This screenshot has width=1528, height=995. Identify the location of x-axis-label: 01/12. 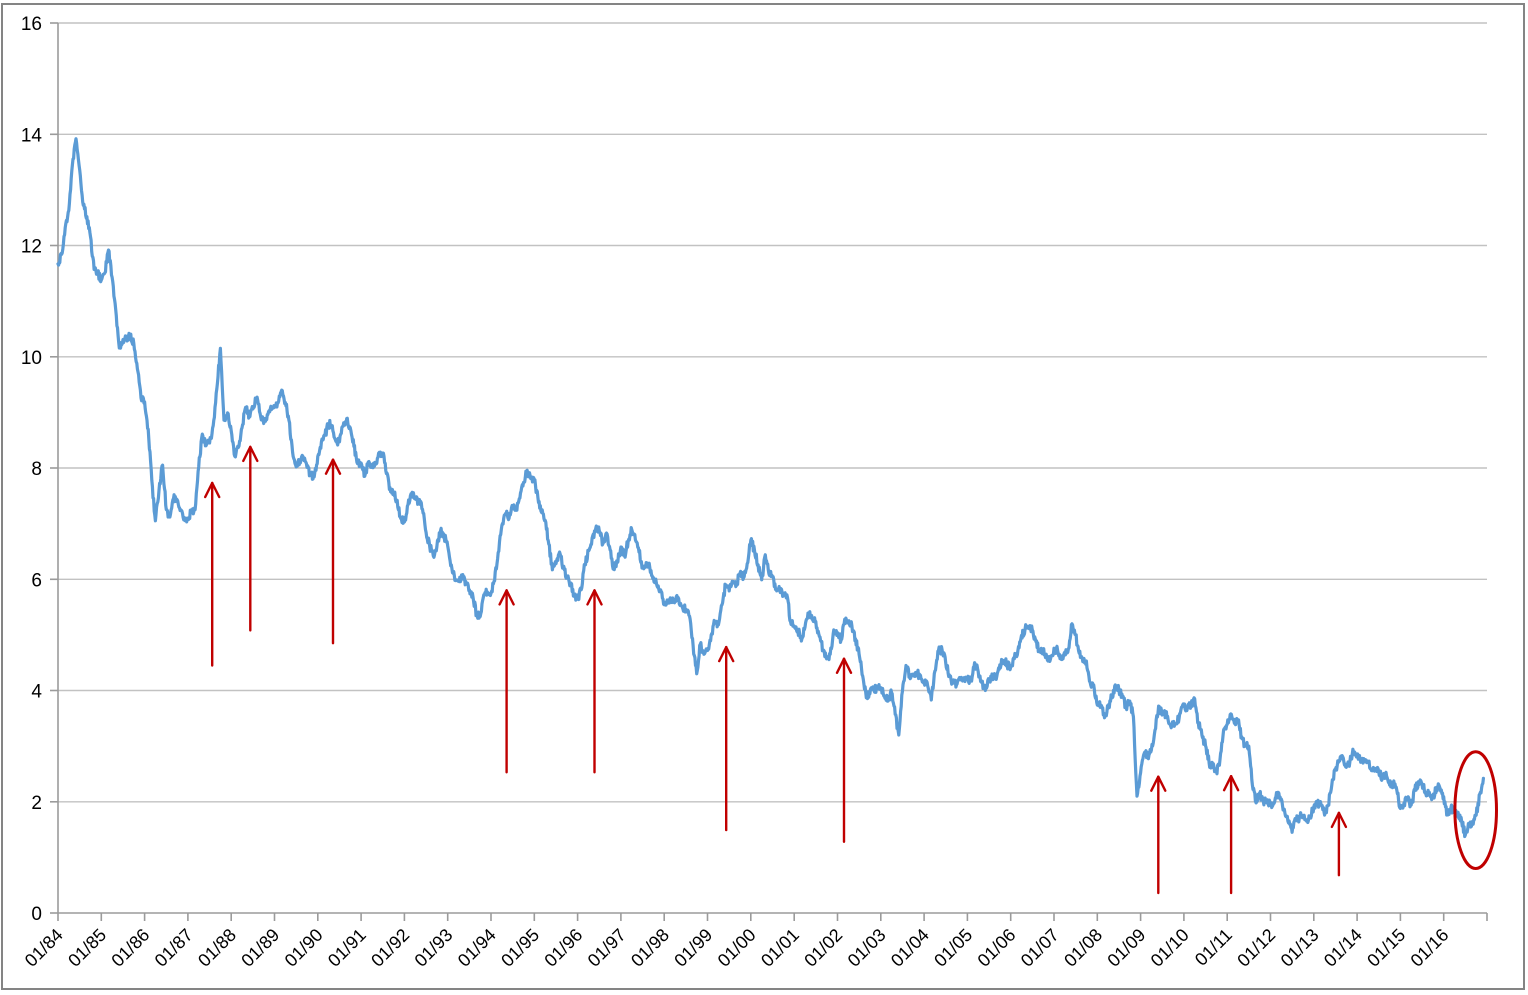
(1256, 948).